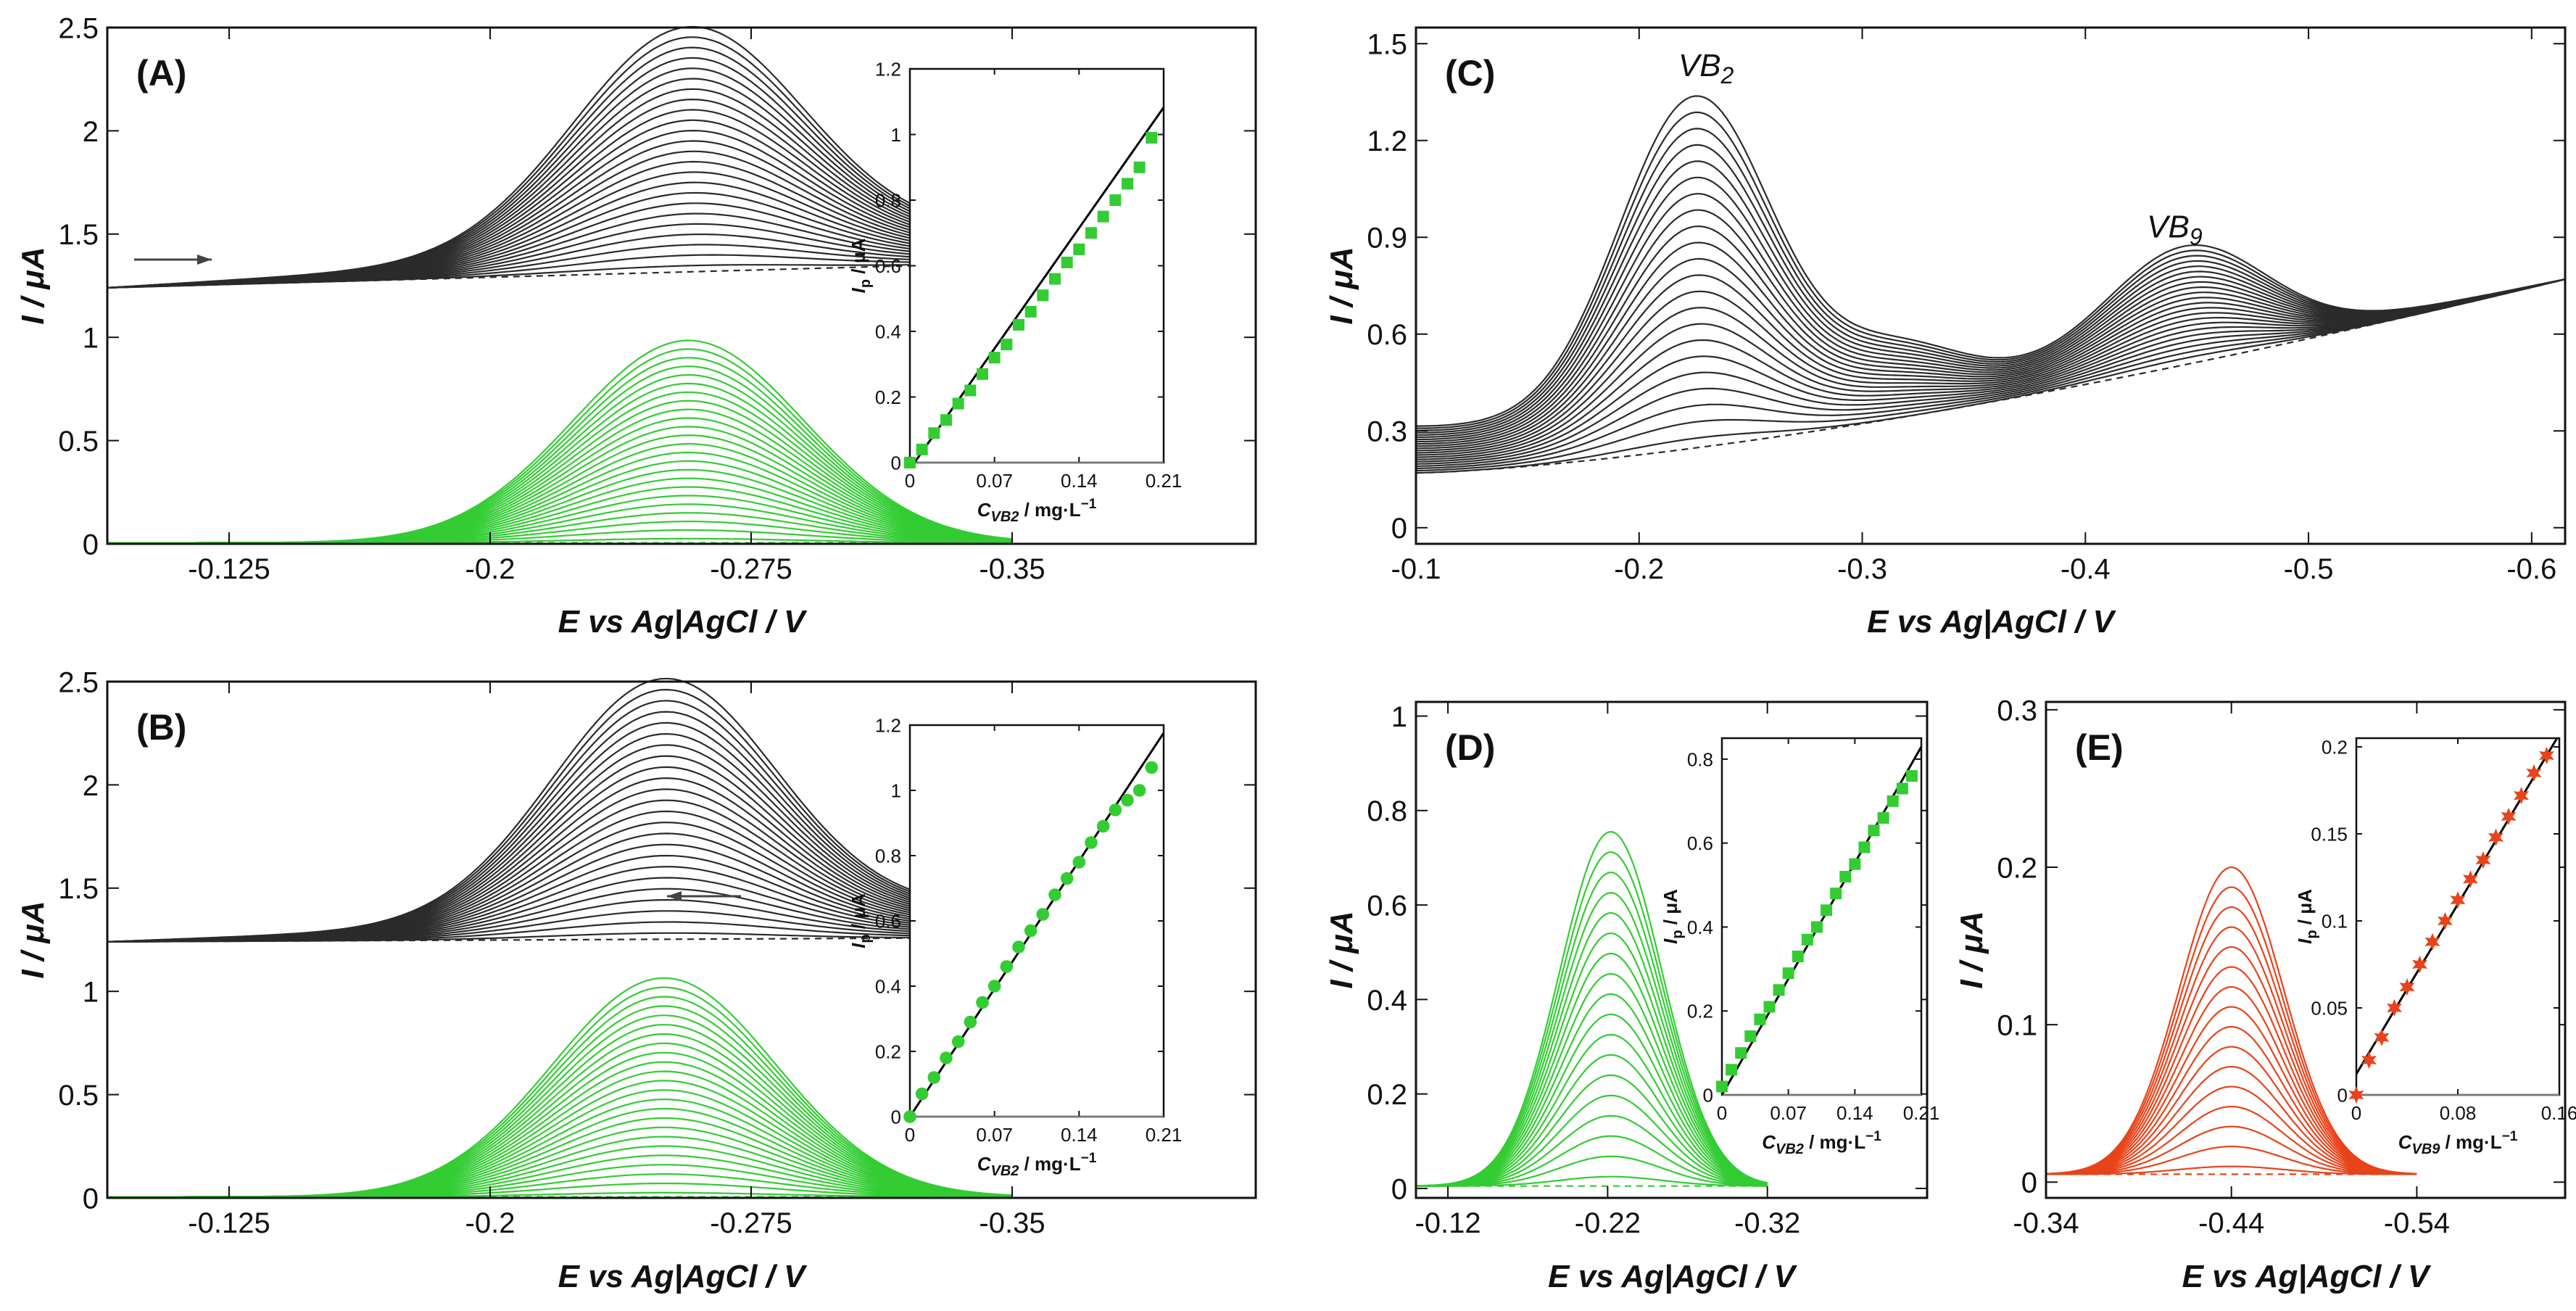 The width and height of the screenshot is (2576, 1311). What do you see at coordinates (2458, 1143) in the screenshot?
I see `inset-x-title: CVB9 / mg·L−1` at bounding box center [2458, 1143].